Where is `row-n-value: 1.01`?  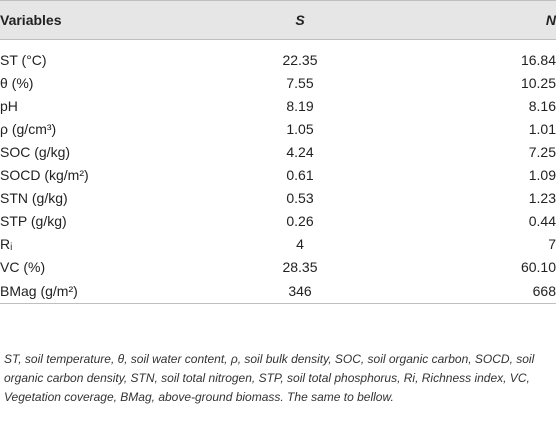
row-n-value: 1.01 is located at coordinates (542, 128).